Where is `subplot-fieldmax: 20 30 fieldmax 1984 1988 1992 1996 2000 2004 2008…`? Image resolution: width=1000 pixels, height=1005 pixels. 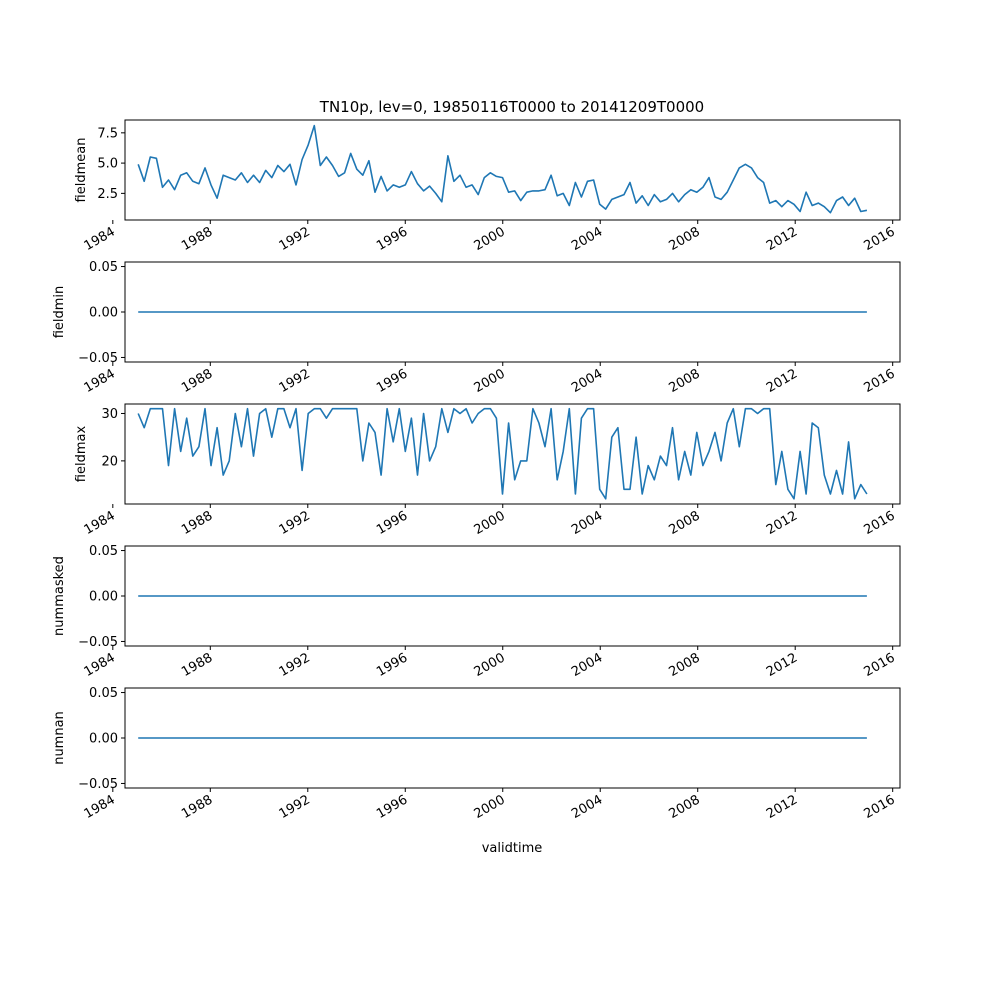
subplot-fieldmax: 20 30 fieldmax 1984 1988 1992 1996 2000 2004 2008… is located at coordinates (487, 470).